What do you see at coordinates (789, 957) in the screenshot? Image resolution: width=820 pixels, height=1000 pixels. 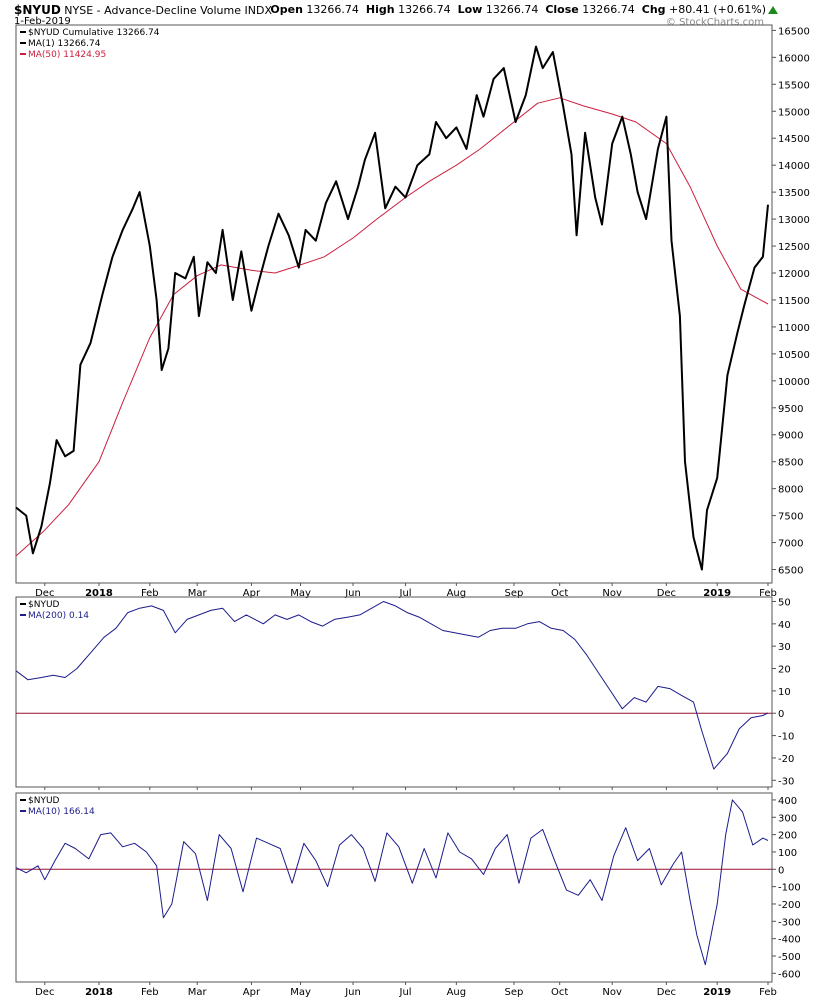 I see `y-tick-label: -500` at bounding box center [789, 957].